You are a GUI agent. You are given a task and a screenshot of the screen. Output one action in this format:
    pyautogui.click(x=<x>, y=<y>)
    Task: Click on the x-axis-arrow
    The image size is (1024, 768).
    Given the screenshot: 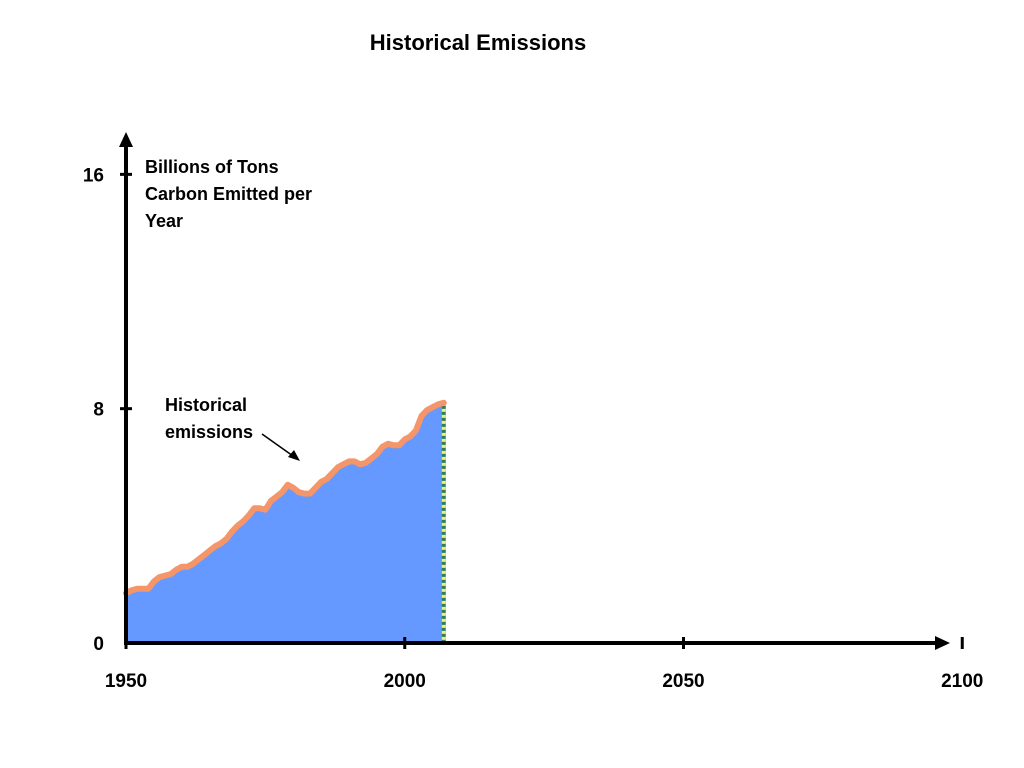 What is the action you would take?
    pyautogui.click(x=942, y=643)
    